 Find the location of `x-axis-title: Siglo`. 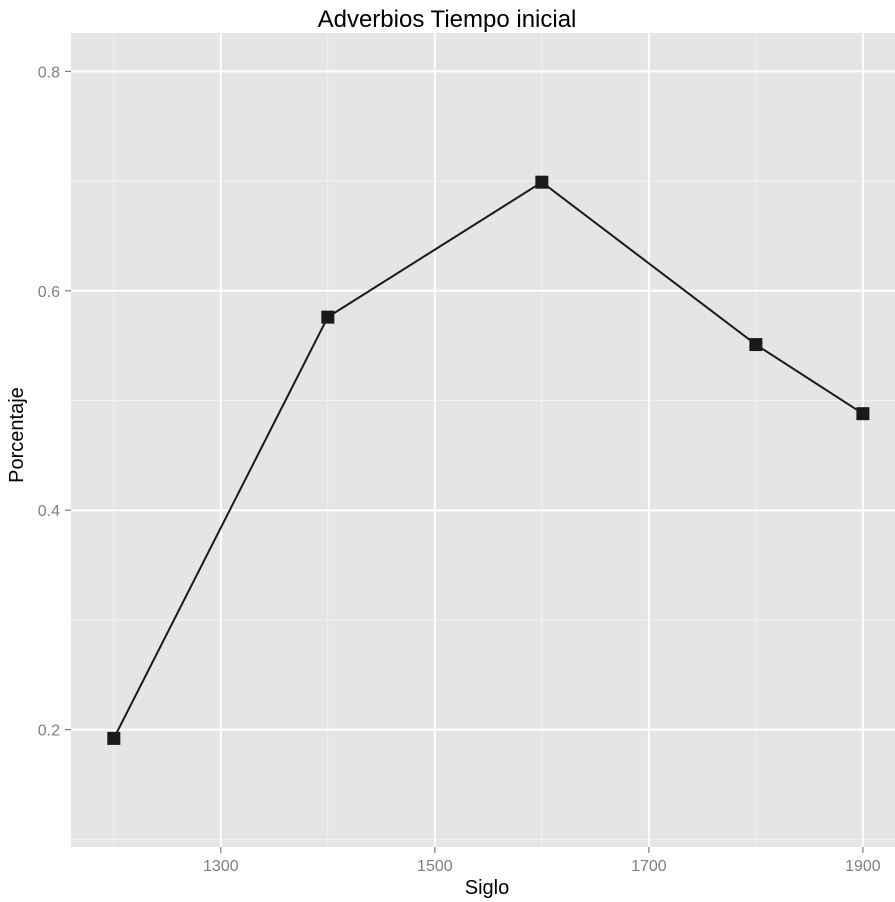

x-axis-title: Siglo is located at coordinates (487, 888).